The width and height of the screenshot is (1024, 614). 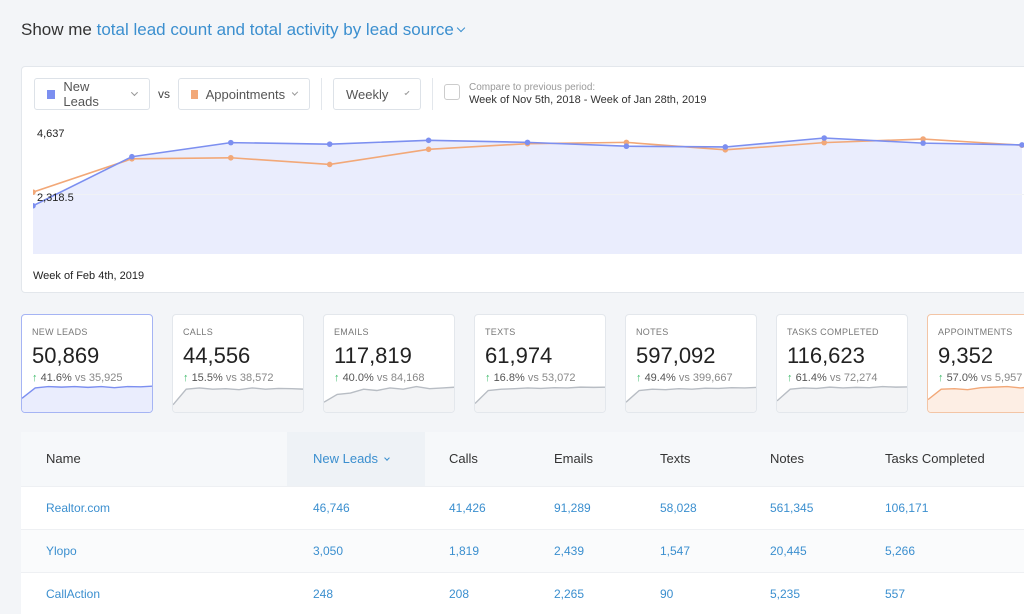 What do you see at coordinates (1008, 378) in the screenshot?
I see `stat-previous-value: 5,957` at bounding box center [1008, 378].